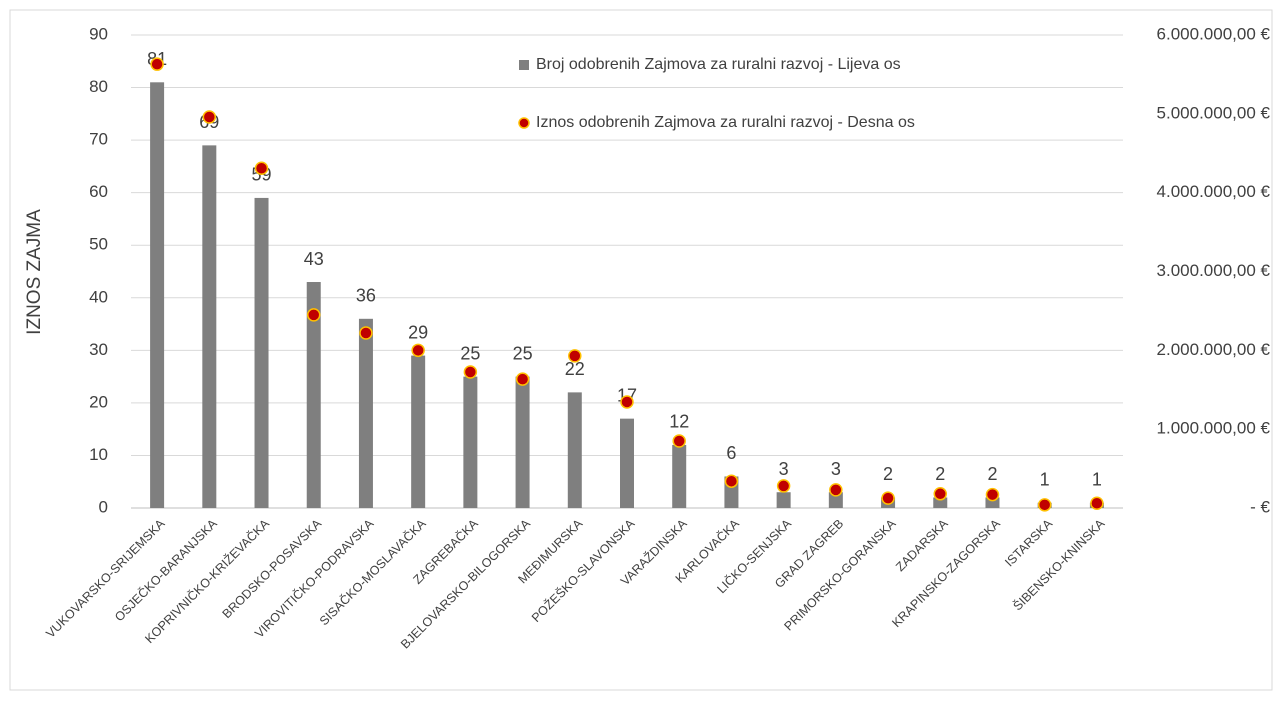  I want to click on data-label: 36, so click(366, 296).